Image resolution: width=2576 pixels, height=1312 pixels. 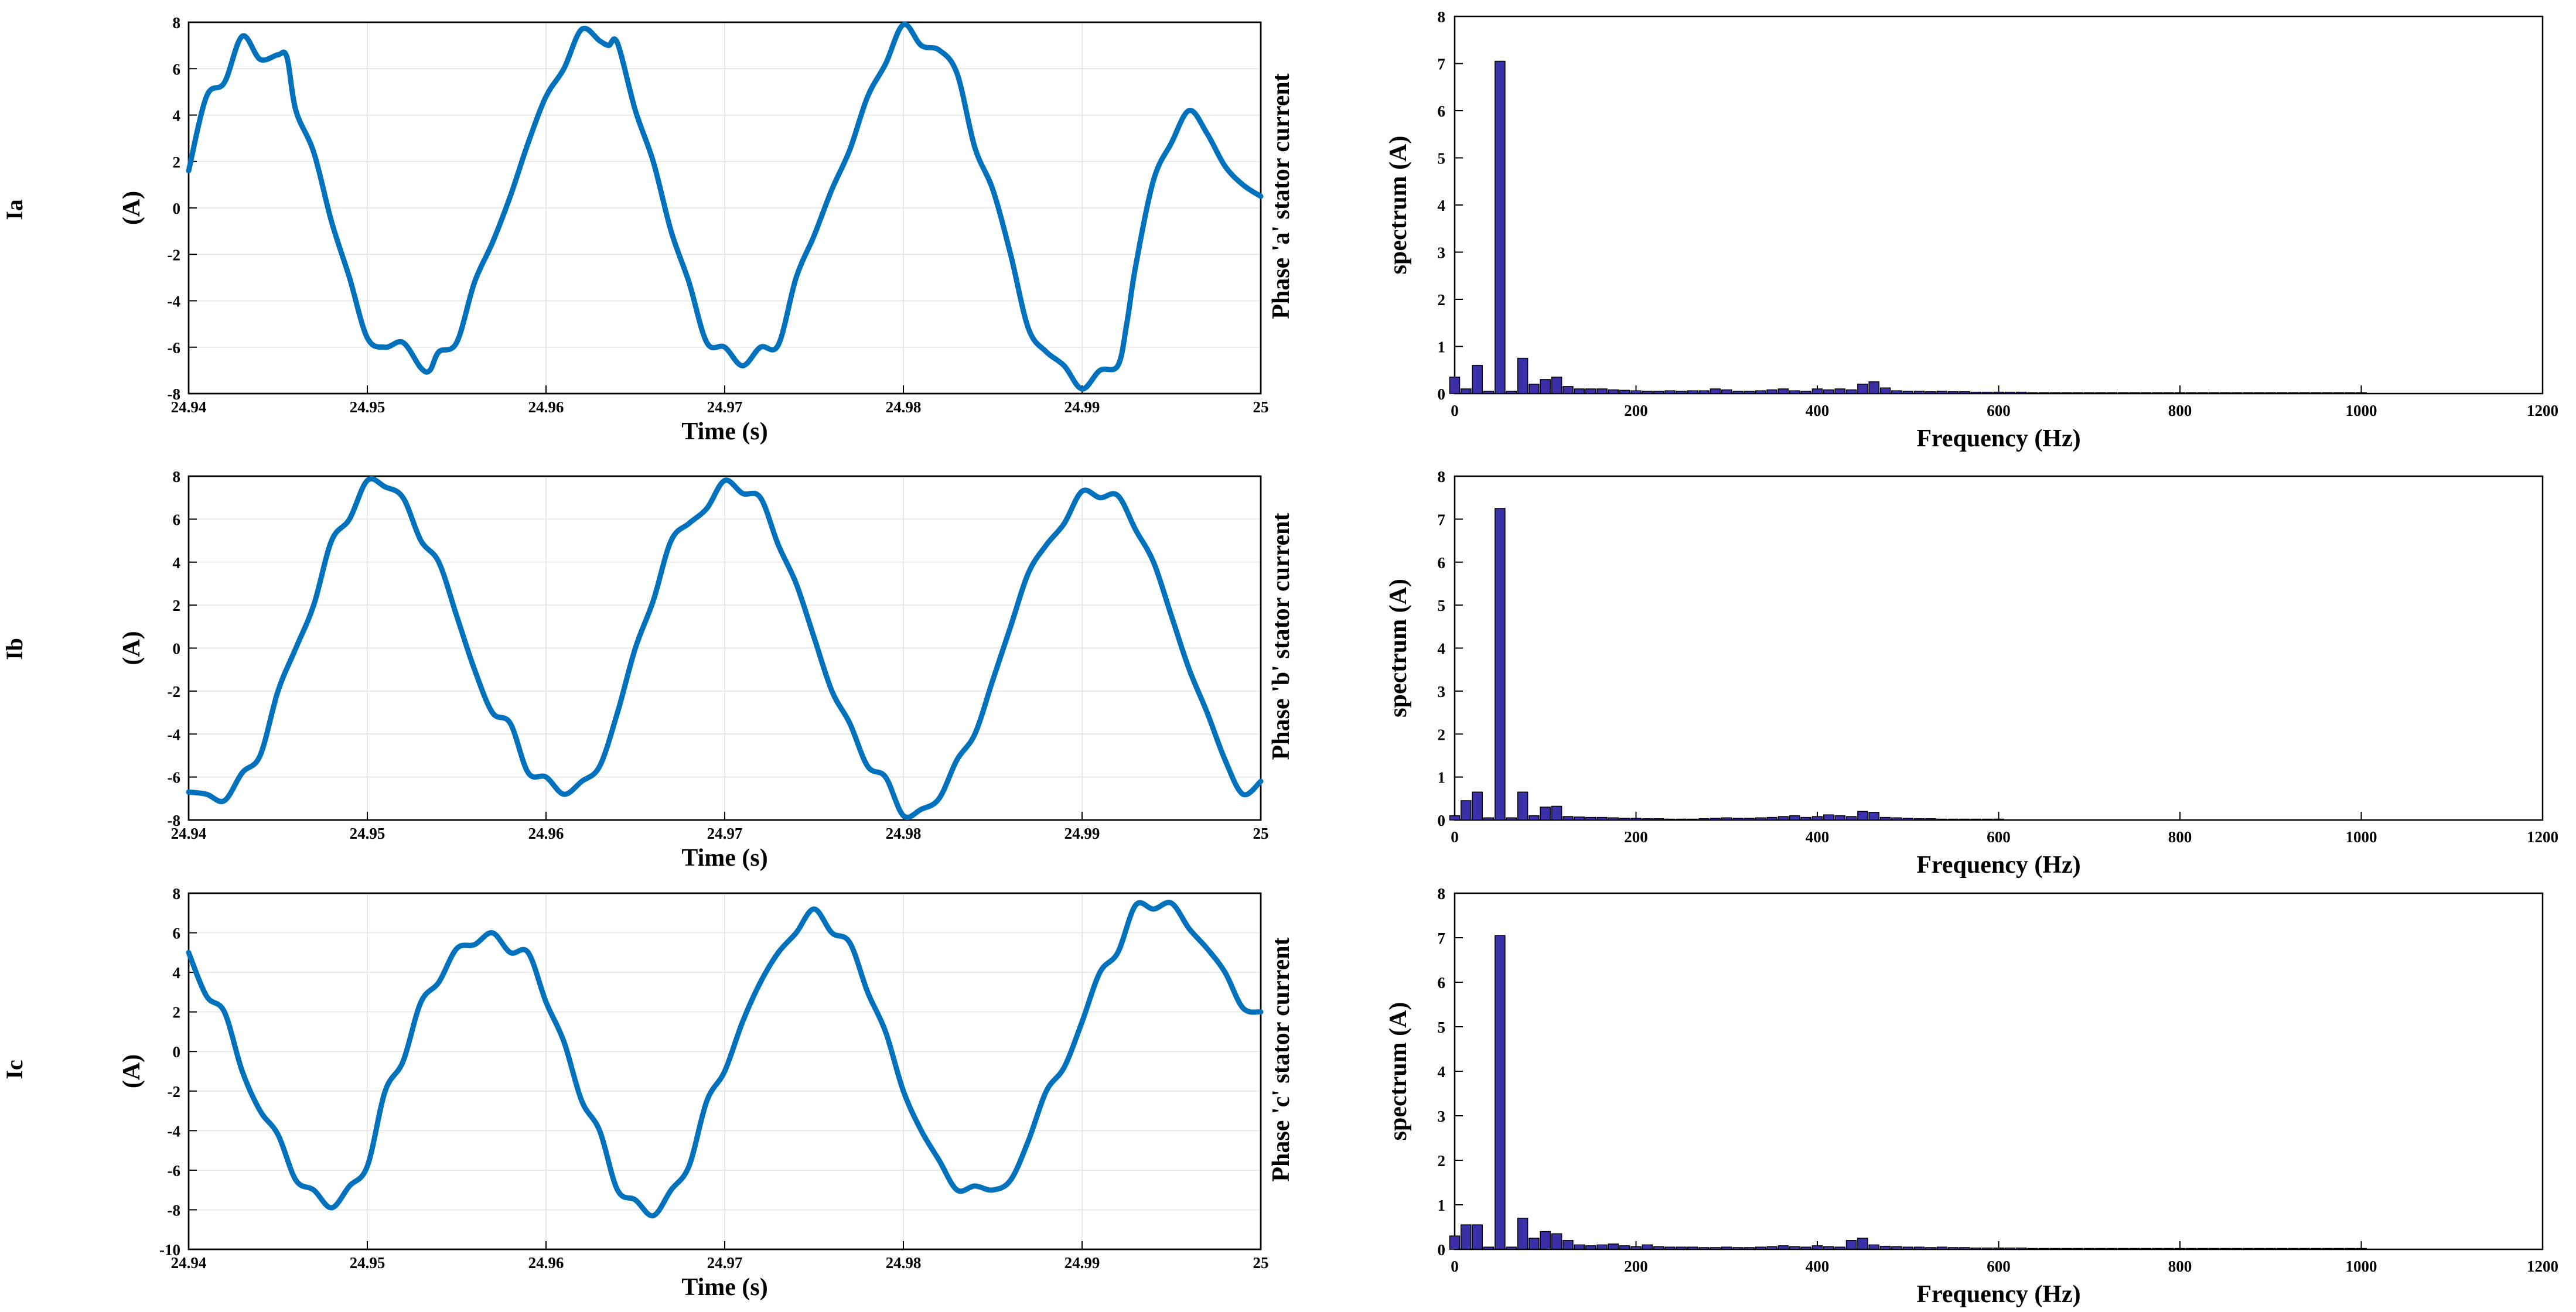 I want to click on x-axis-label: Frequency (Hz), so click(x=1998, y=438).